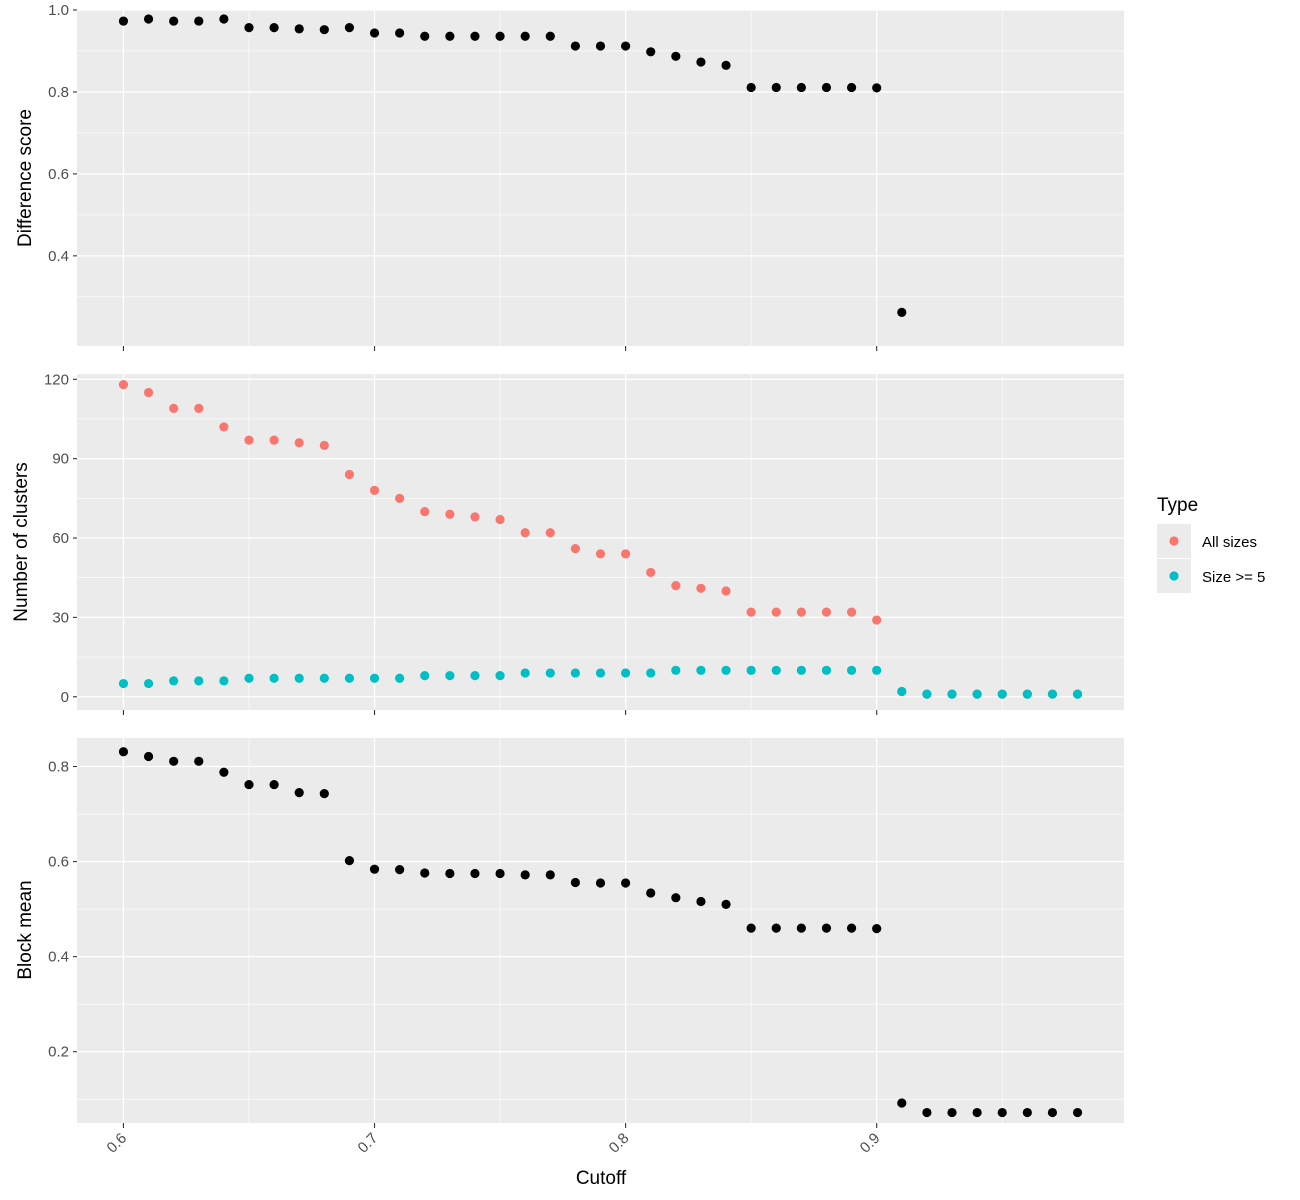  What do you see at coordinates (58, 92) in the screenshot?
I see `y-tick-label: 0.8` at bounding box center [58, 92].